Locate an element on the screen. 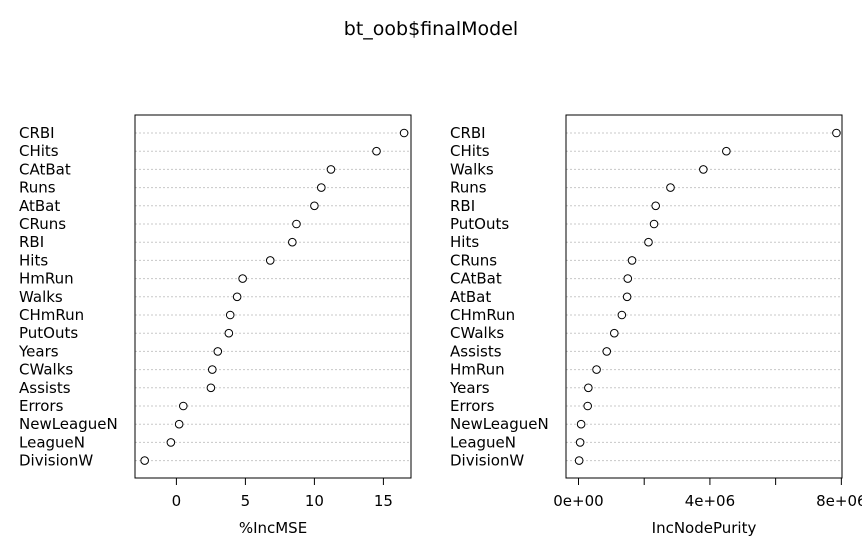 This screenshot has height=556, width=862. chart-title: bt_oob$finalModel is located at coordinates (431, 29).